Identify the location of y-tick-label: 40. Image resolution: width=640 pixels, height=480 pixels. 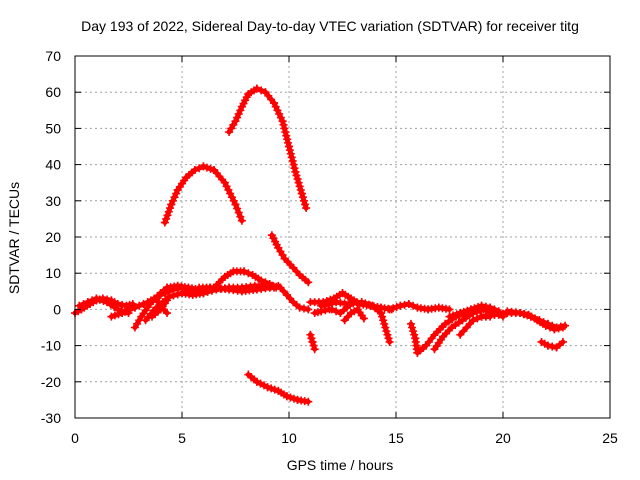
(53, 165).